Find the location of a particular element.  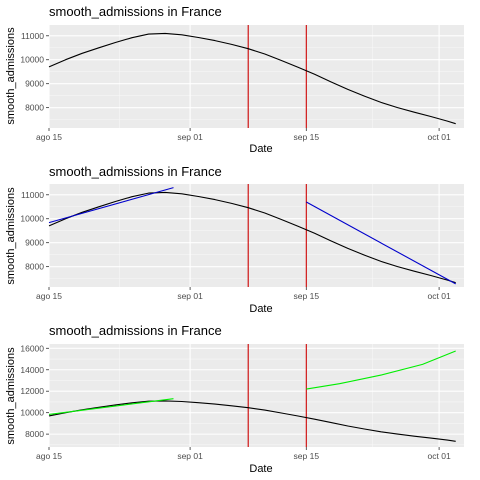

y-tick-label: 12000 is located at coordinates (32, 391).